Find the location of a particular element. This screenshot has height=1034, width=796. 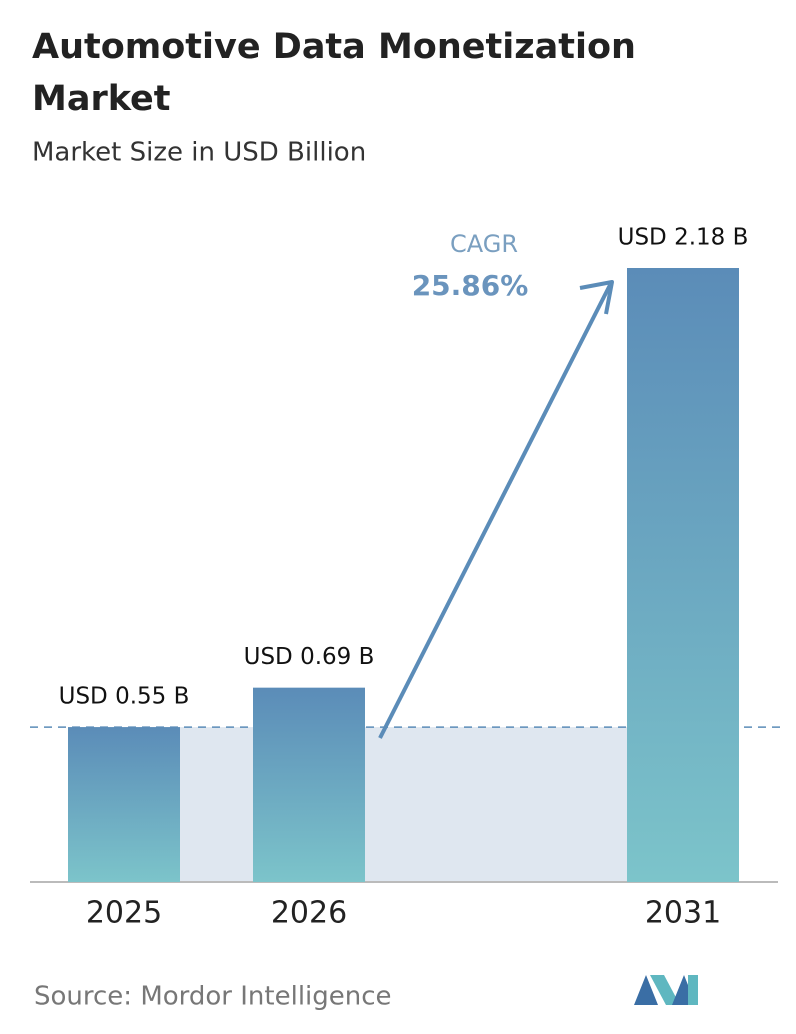

cagr-arrow is located at coordinates (495, 511).